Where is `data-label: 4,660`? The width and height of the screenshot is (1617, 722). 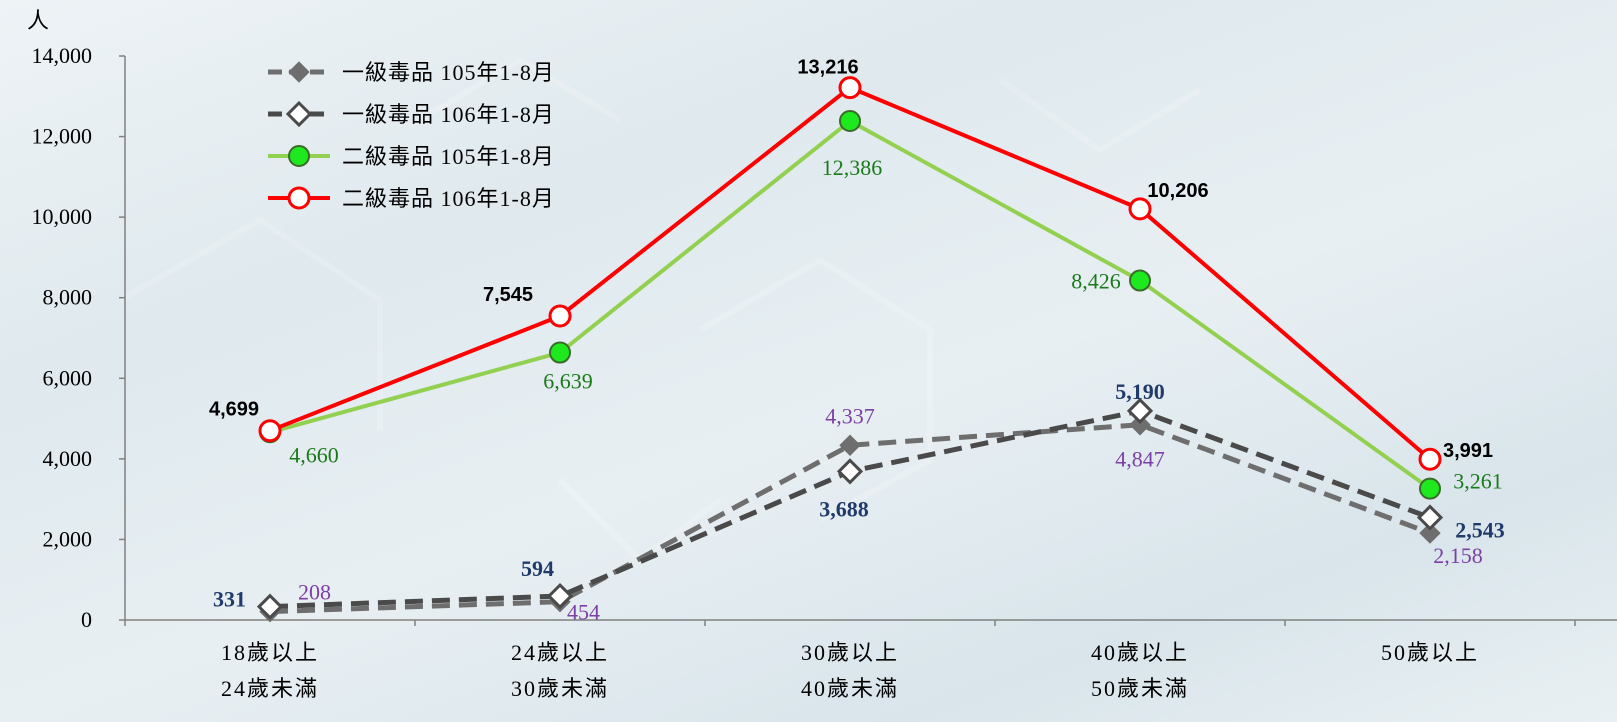
data-label: 4,660 is located at coordinates (314, 454).